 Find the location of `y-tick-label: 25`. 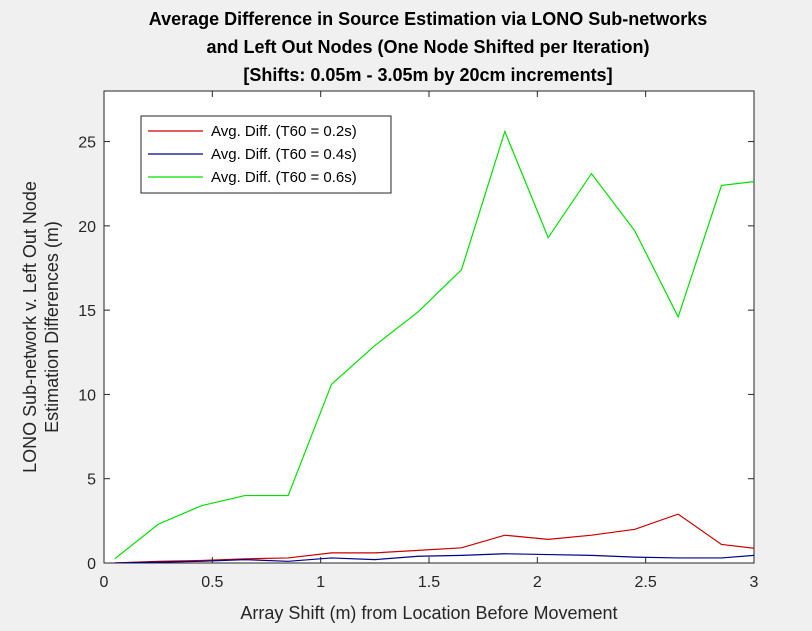

y-tick-label: 25 is located at coordinates (87, 143).